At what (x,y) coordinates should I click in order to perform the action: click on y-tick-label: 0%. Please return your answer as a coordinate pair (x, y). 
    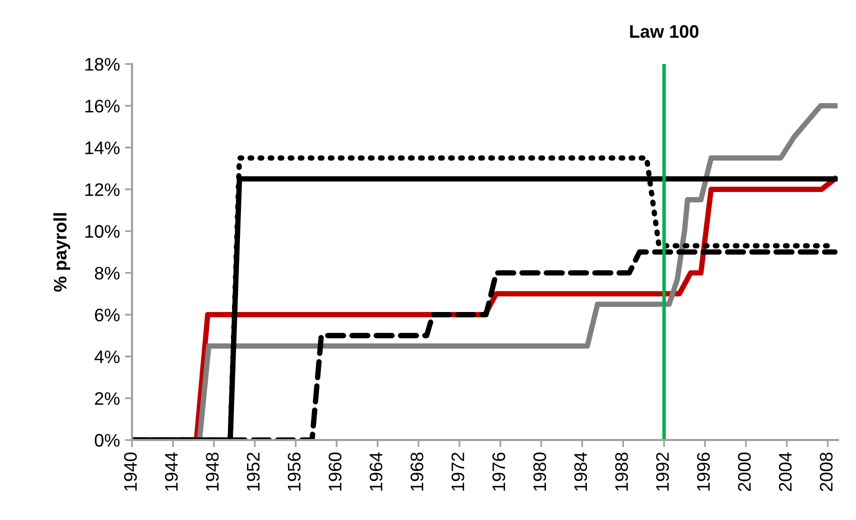
    Looking at the image, I should click on (107, 440).